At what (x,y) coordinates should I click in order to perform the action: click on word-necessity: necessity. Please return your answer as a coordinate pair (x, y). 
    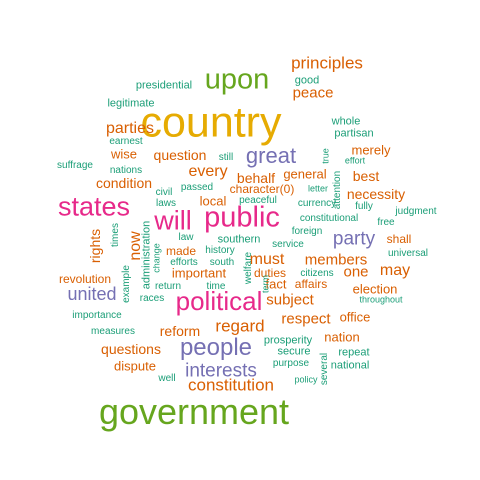
    Looking at the image, I should click on (376, 194).